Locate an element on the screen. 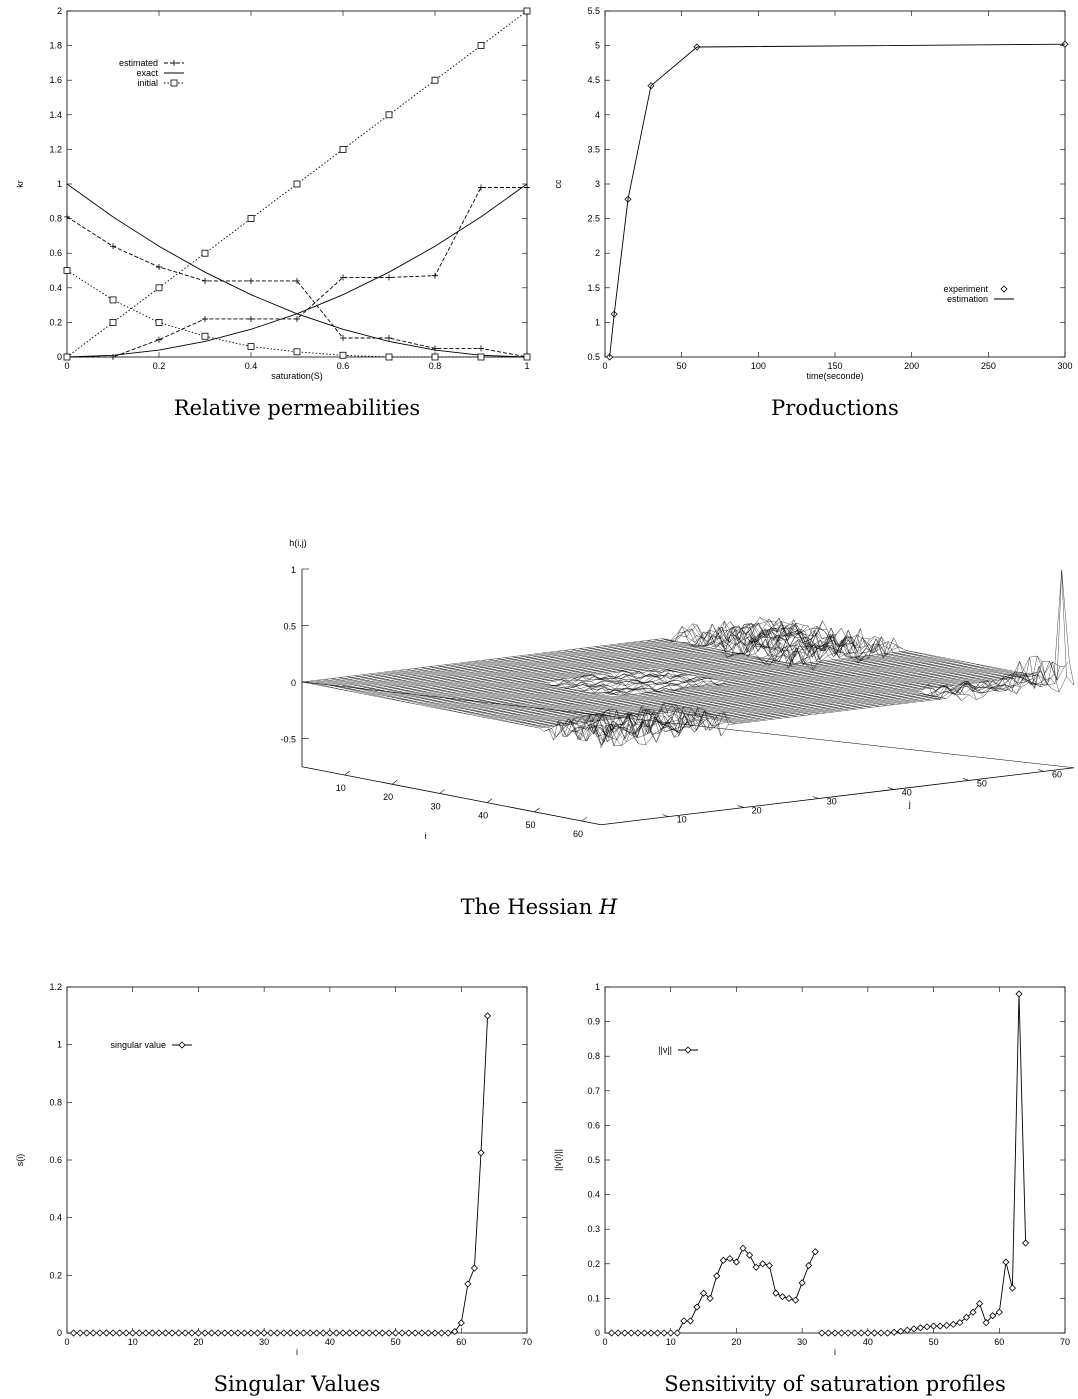 The image size is (1078, 1399). y-tick-label: 0.6 is located at coordinates (593, 1125).